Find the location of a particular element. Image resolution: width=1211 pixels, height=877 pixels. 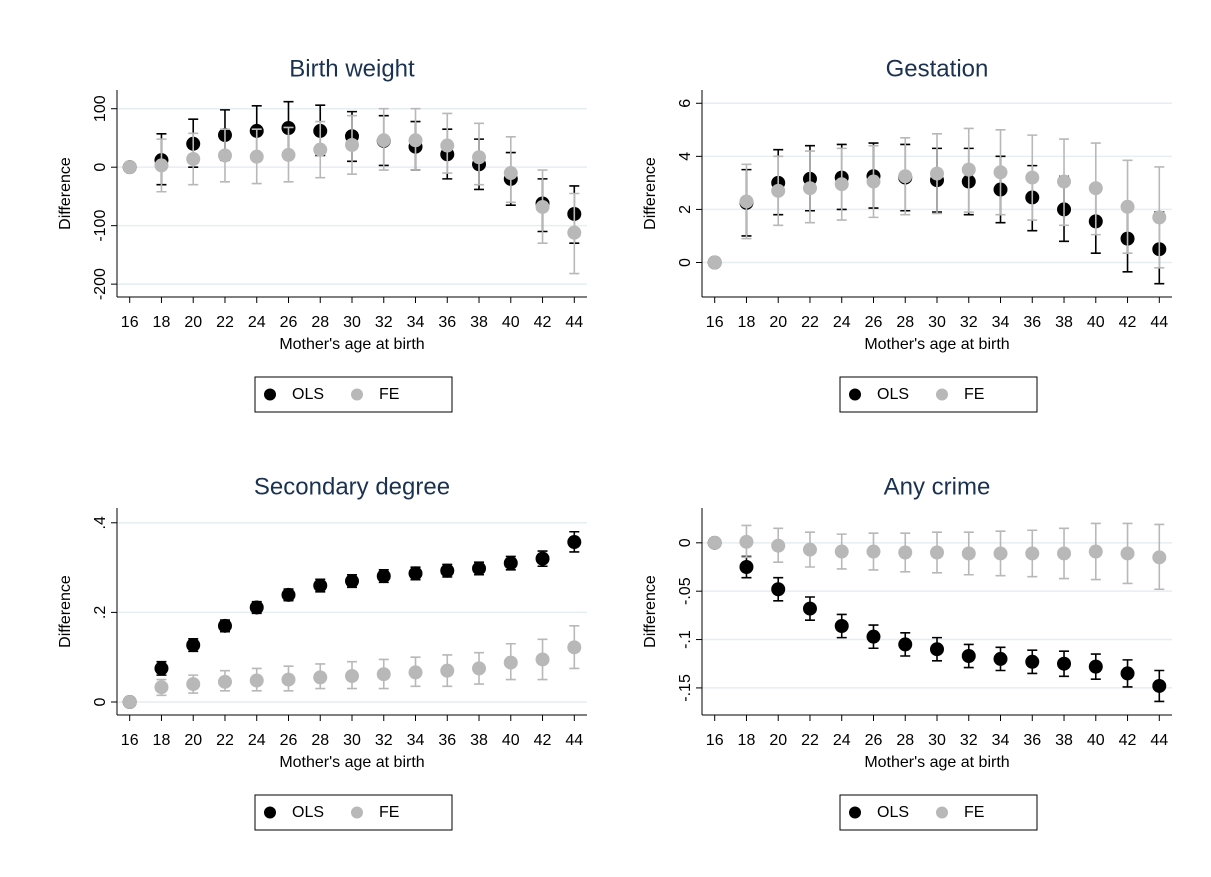

y-tick-label: 2 is located at coordinates (685, 209).